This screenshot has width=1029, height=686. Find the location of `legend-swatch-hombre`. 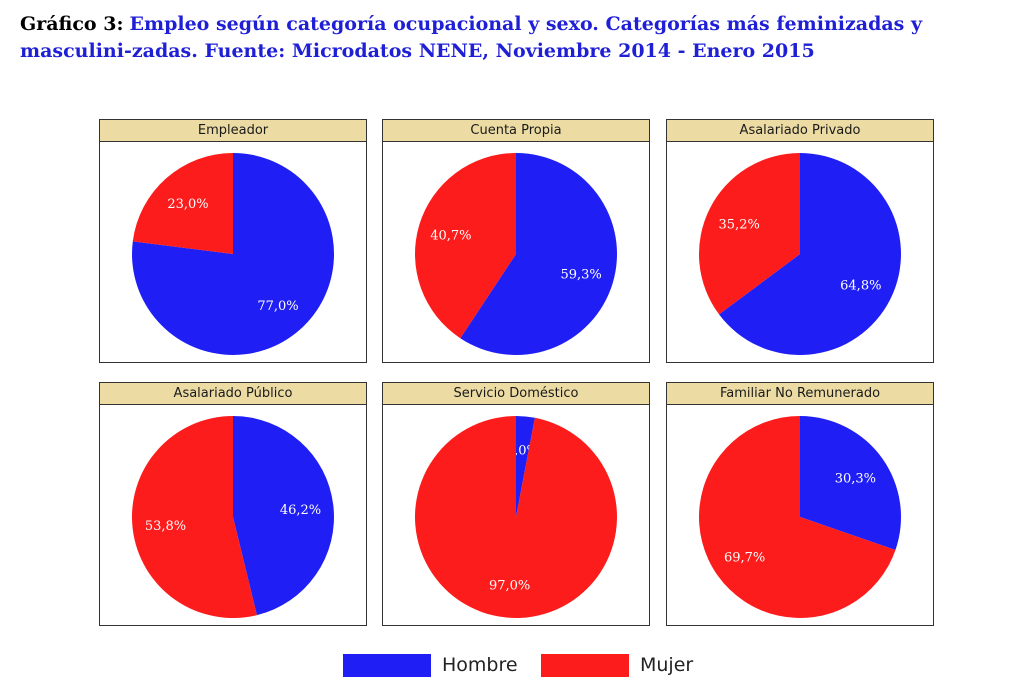

legend-swatch-hombre is located at coordinates (387, 665).